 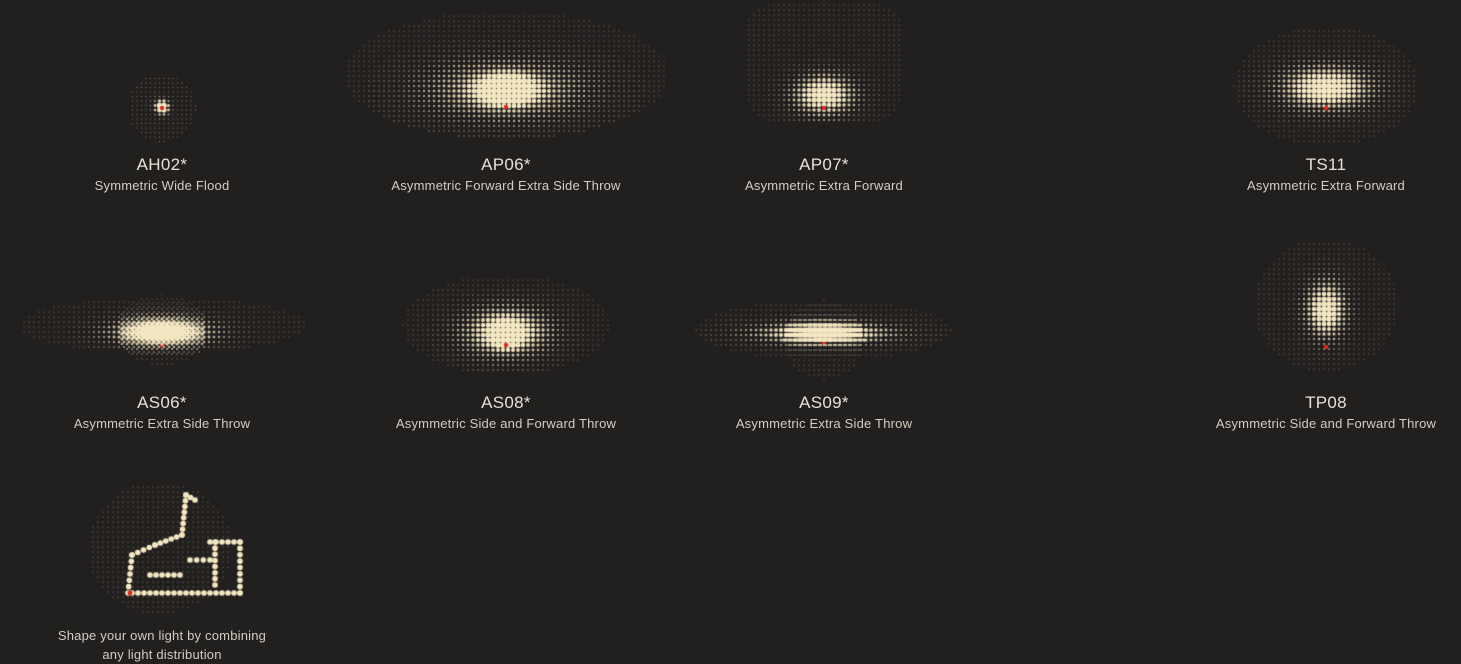 What do you see at coordinates (162, 75) in the screenshot?
I see `light-pattern-ah02` at bounding box center [162, 75].